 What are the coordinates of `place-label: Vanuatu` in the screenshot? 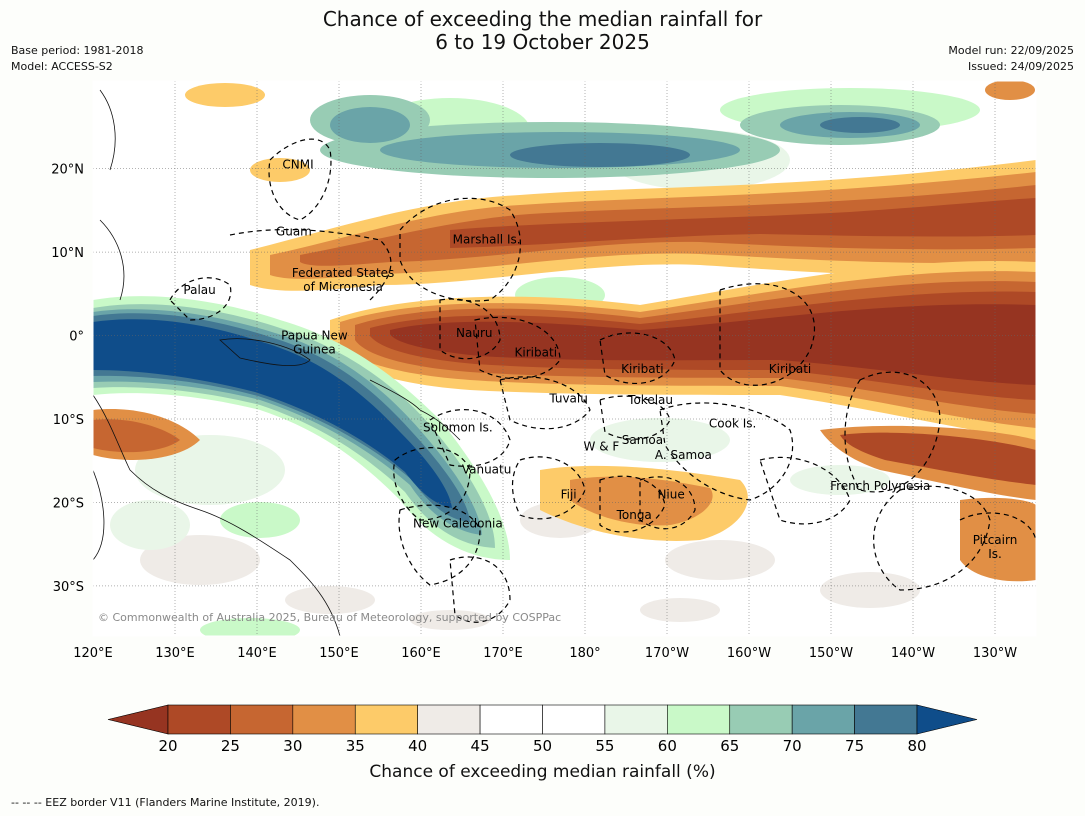 It's located at (487, 469).